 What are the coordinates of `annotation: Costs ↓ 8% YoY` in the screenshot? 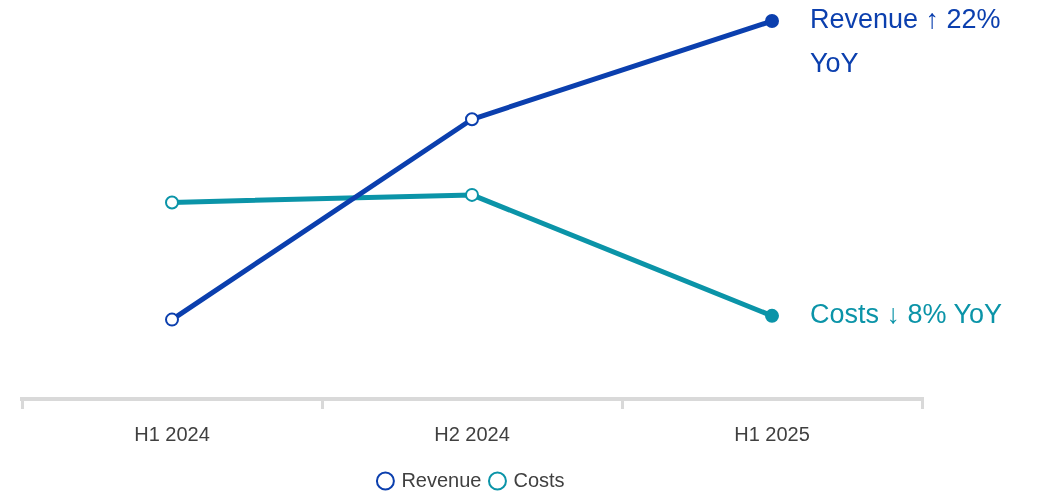 It's located at (906, 314).